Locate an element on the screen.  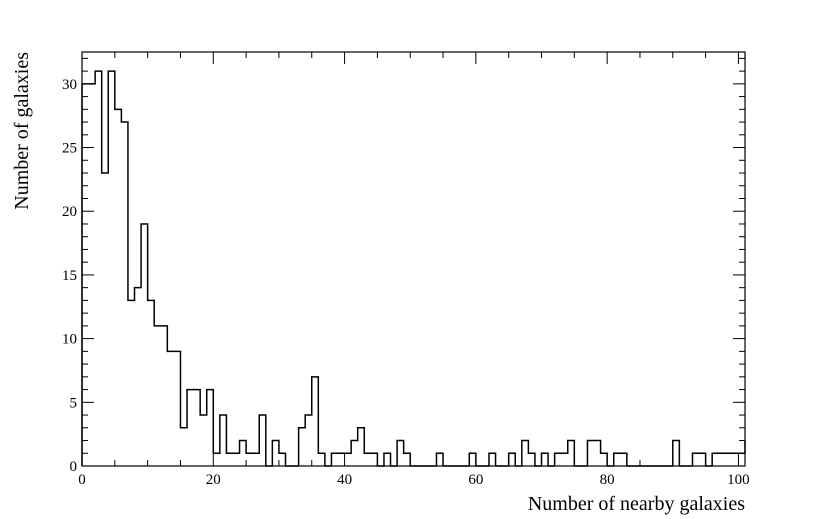
y-axis-label: Number of galaxies is located at coordinates (22, 131).